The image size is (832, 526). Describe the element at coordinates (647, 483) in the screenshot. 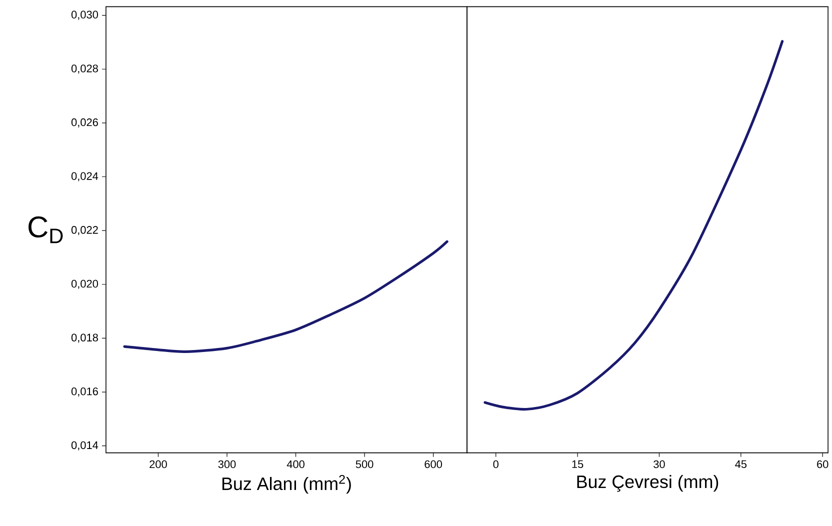

I see `x-axis-title: Buz Çevresi (mm)` at that location.